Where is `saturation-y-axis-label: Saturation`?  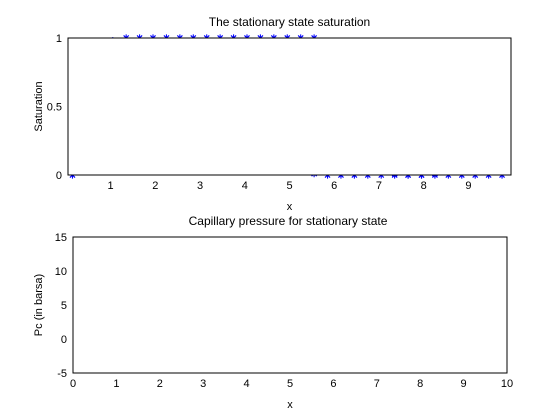
saturation-y-axis-label: Saturation is located at coordinates (39, 106).